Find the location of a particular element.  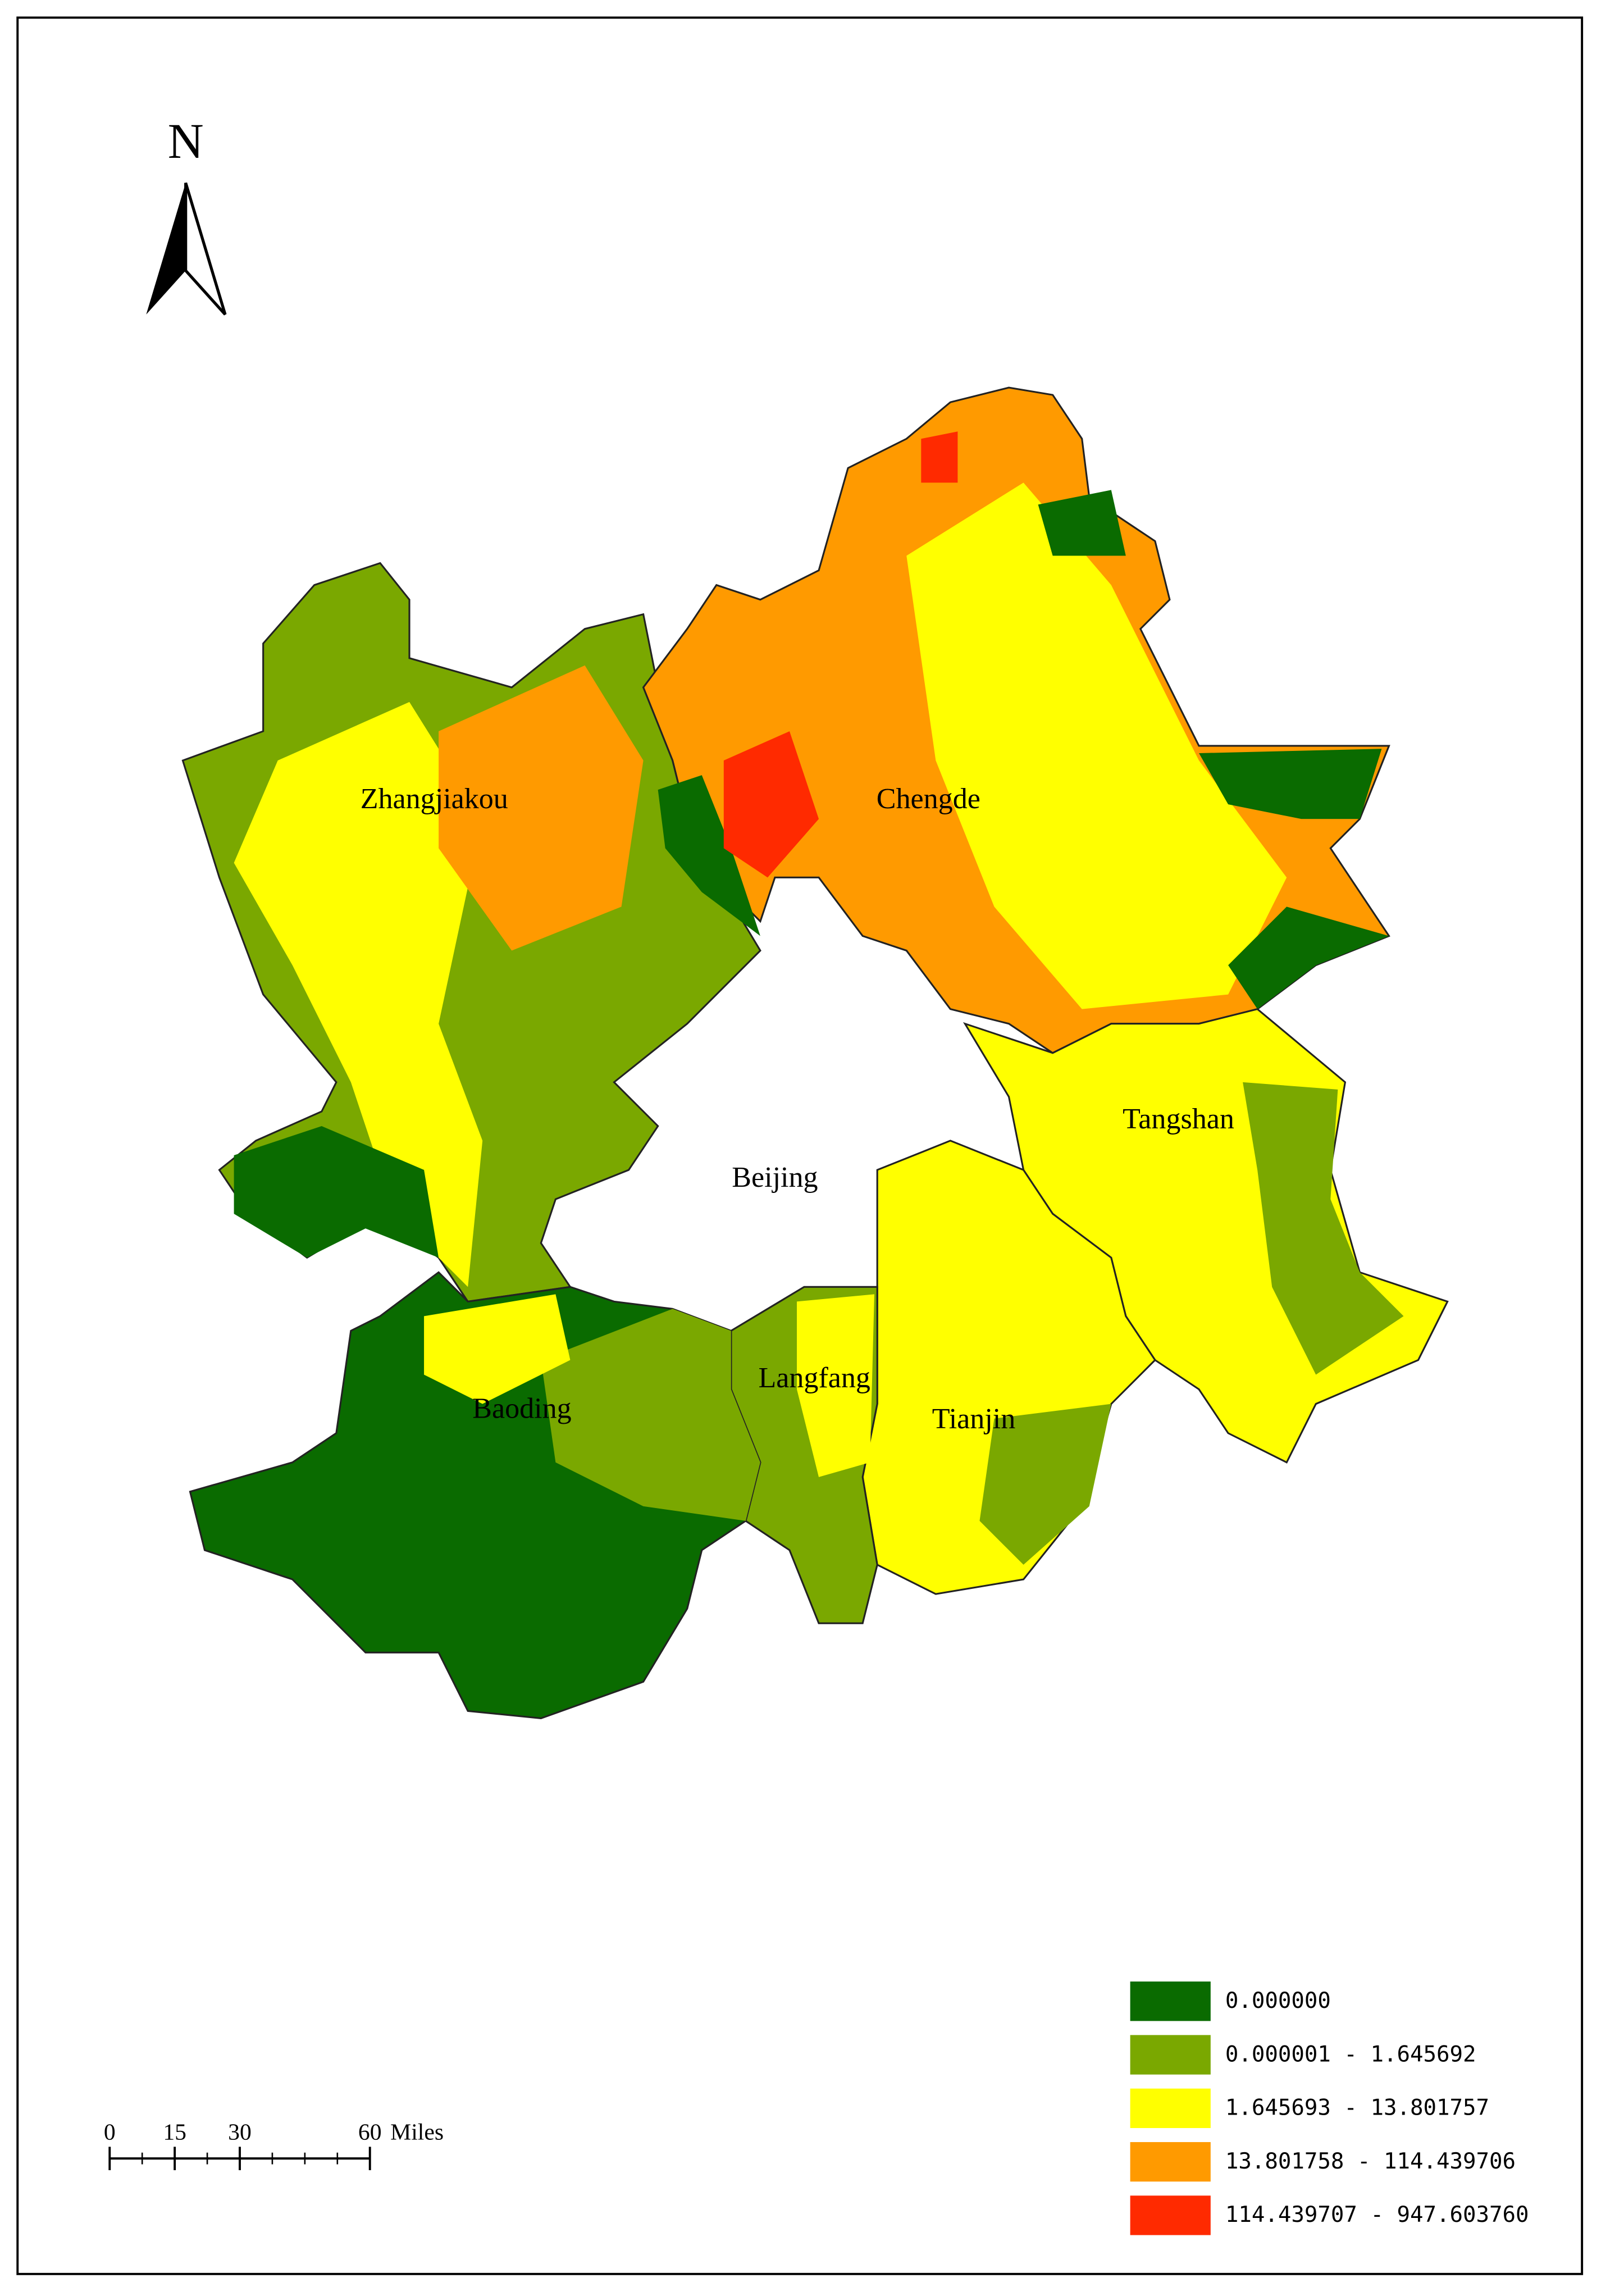

legend-label: 114.439707 - 947.603760 is located at coordinates (1377, 2214).